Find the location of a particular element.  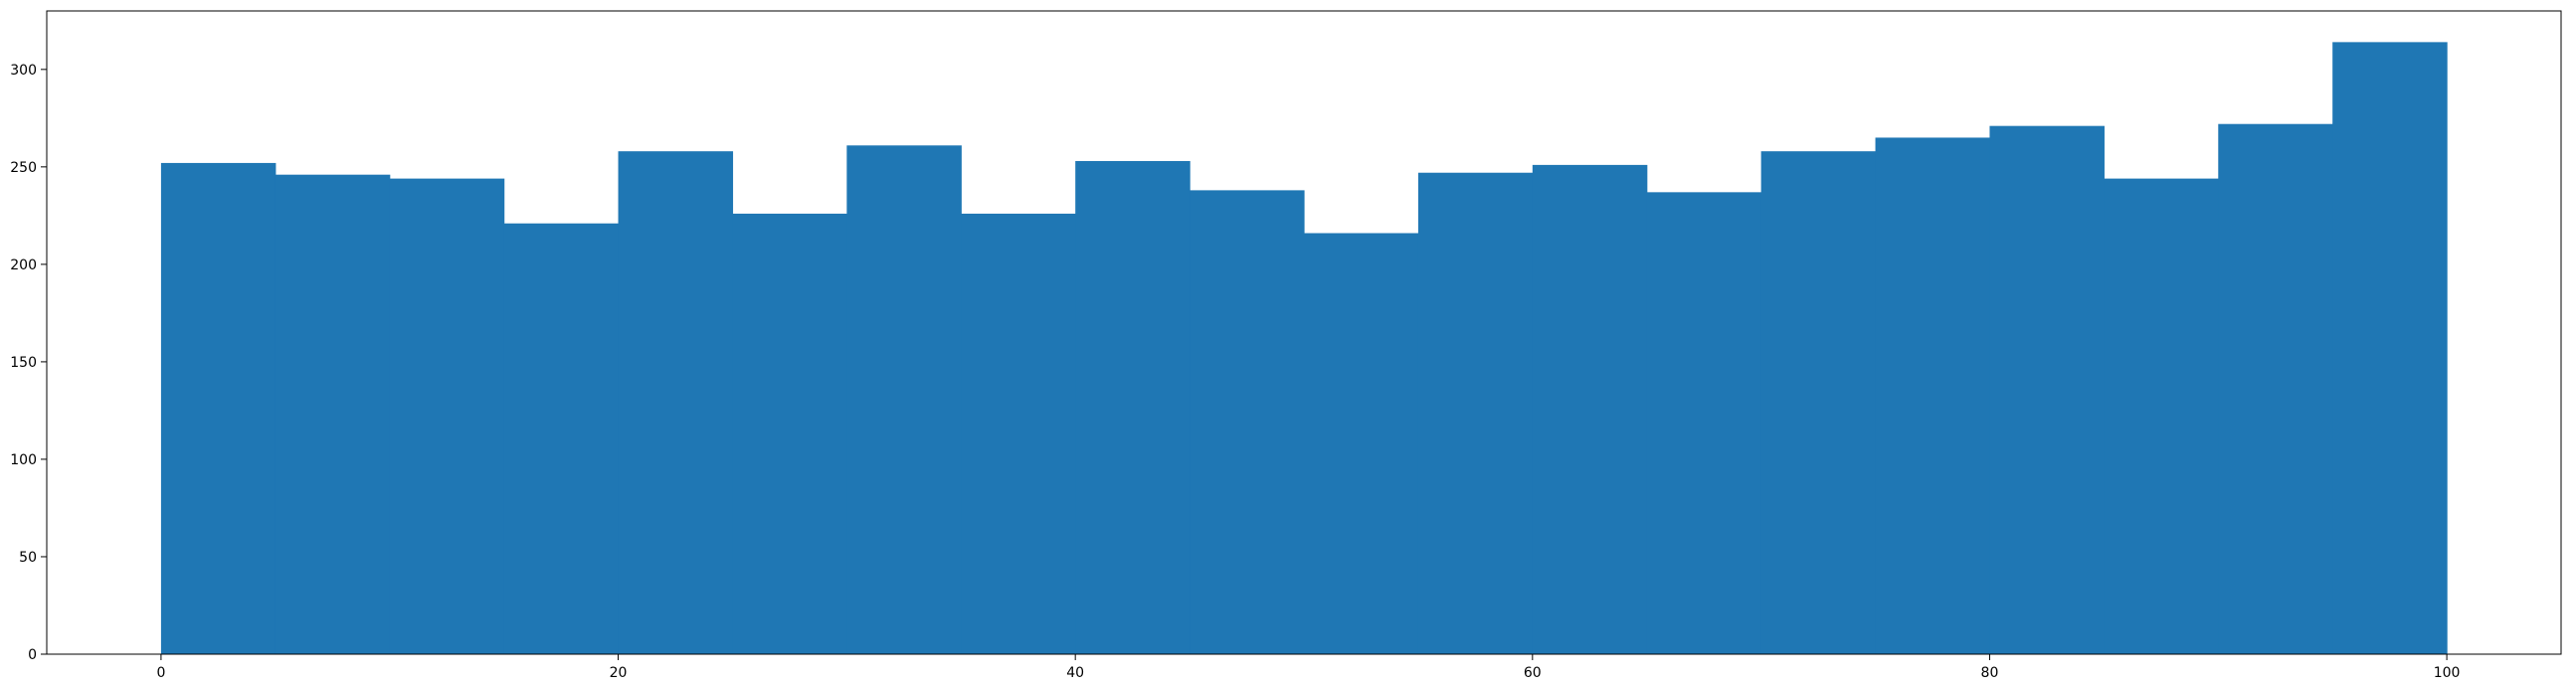

x-tick-label: 20 is located at coordinates (619, 673).